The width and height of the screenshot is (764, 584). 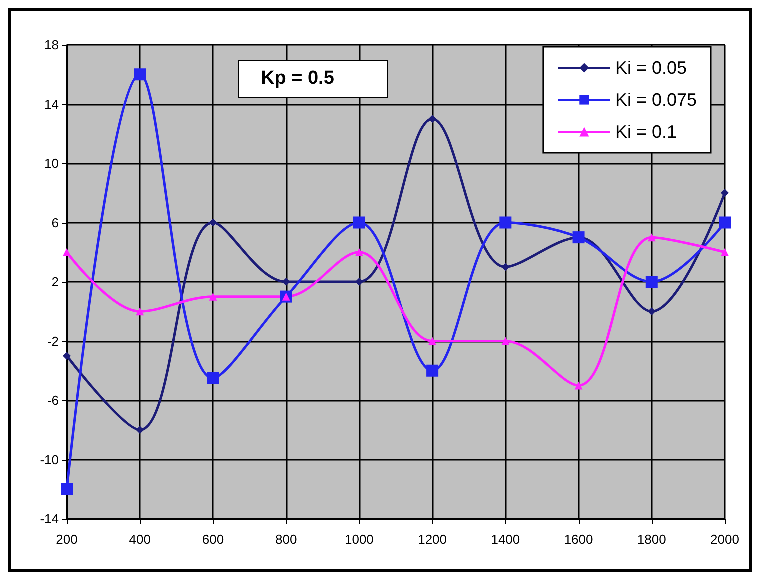 What do you see at coordinates (140, 539) in the screenshot?
I see `x-tick-label: 400` at bounding box center [140, 539].